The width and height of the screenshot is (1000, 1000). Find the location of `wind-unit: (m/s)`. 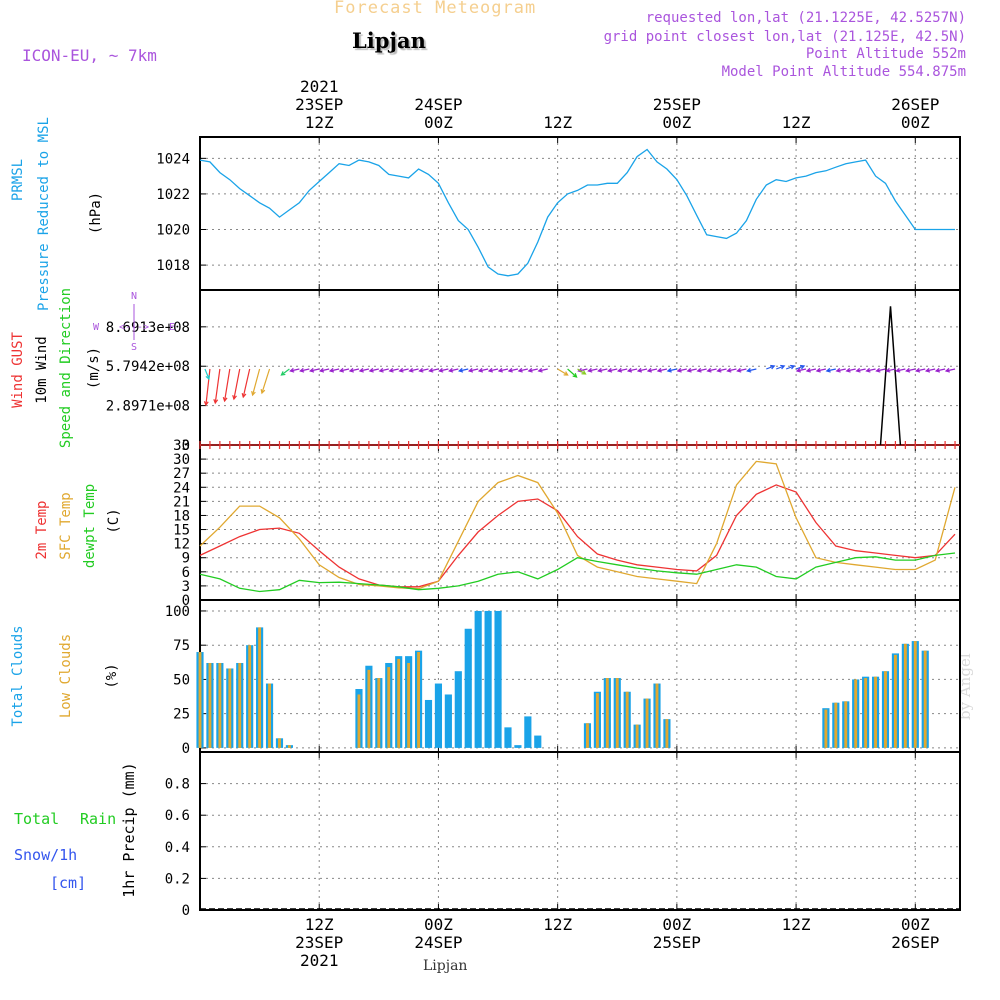

wind-unit: (m/s) is located at coordinates (94, 368).